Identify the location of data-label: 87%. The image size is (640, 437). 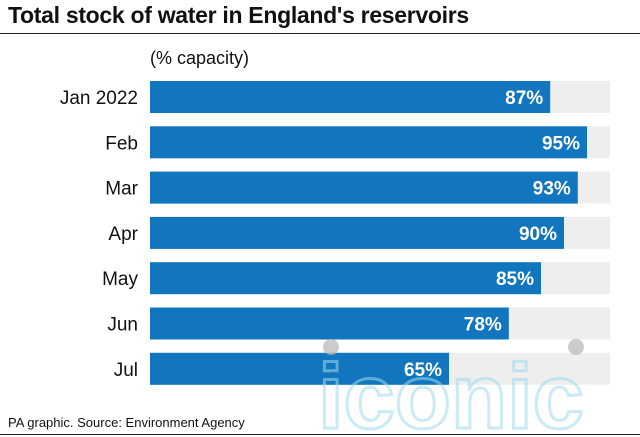
(524, 98).